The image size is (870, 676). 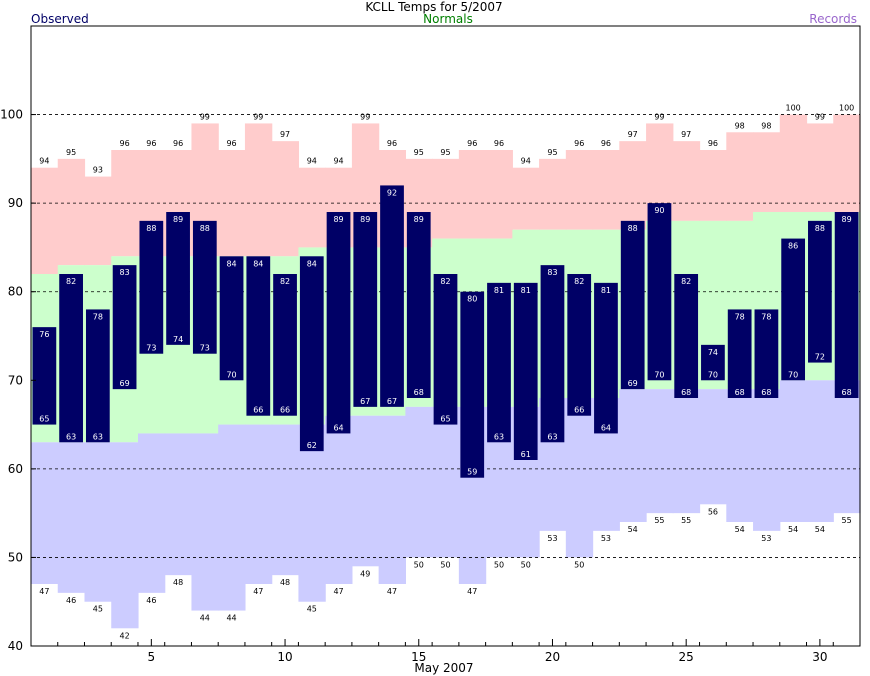 What do you see at coordinates (231, 263) in the screenshot?
I see `observed-high-label: 84` at bounding box center [231, 263].